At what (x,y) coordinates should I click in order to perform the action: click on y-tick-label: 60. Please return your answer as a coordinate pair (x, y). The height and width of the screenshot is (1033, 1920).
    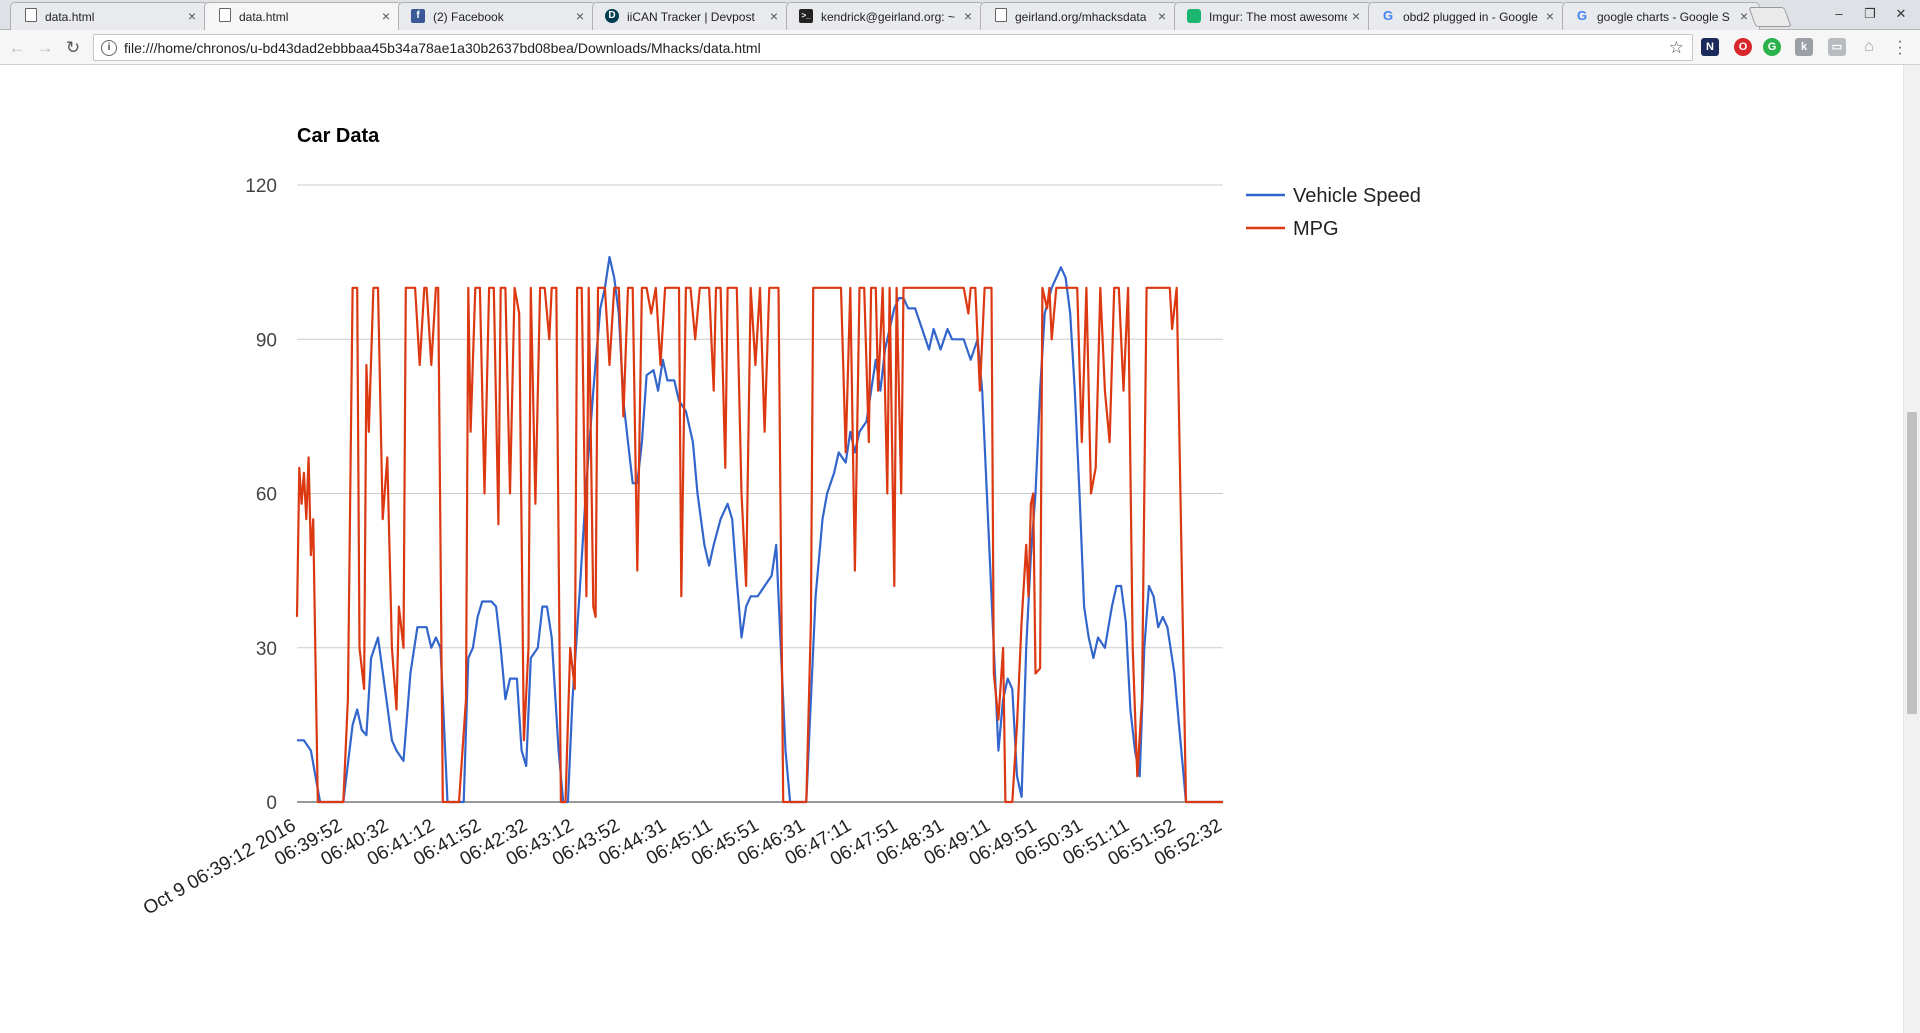
    Looking at the image, I should click on (266, 495).